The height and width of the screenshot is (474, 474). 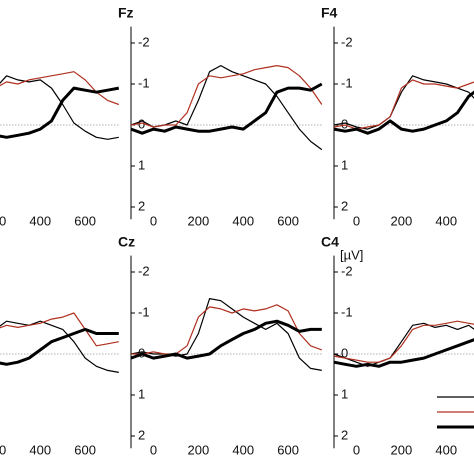 I want to click on y-axis-label: [µV], so click(x=351, y=254).